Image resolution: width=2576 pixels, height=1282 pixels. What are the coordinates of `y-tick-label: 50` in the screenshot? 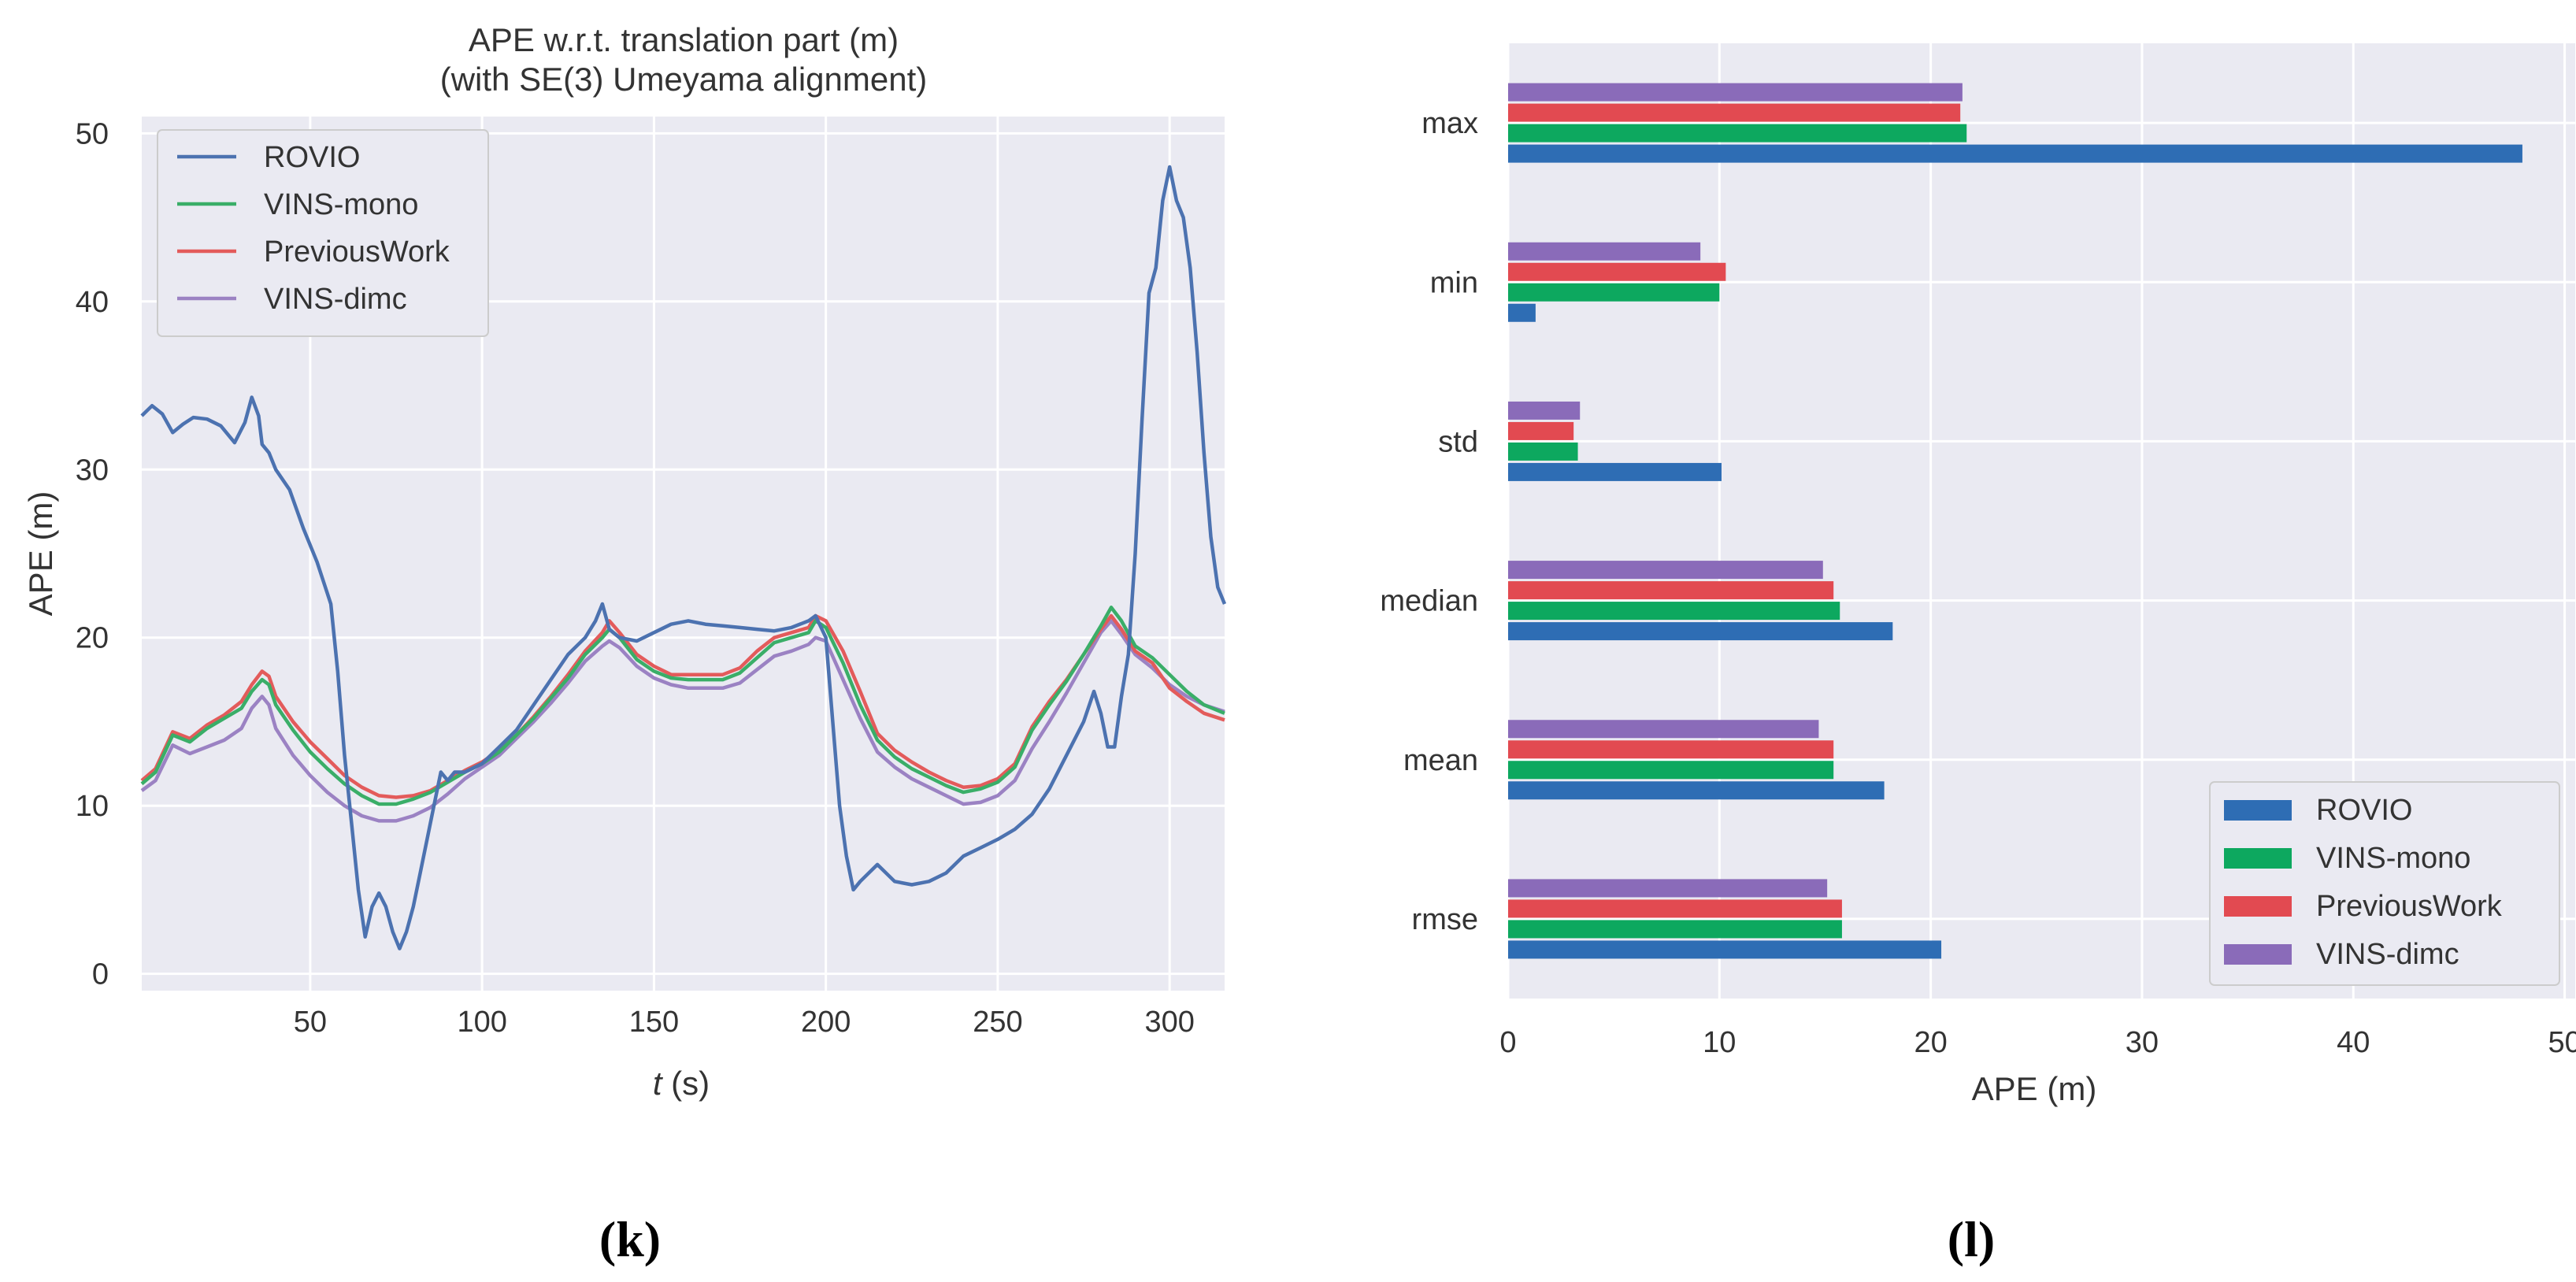 It's located at (92, 133).